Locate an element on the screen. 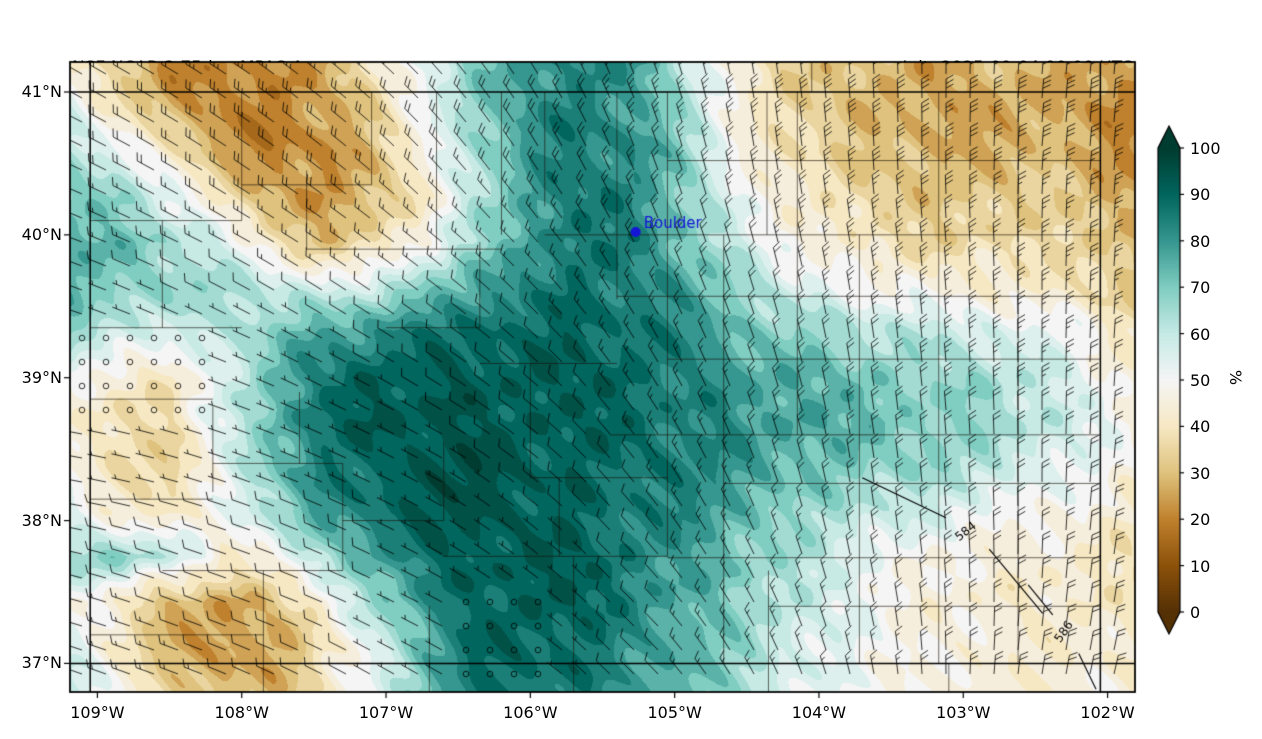 The image size is (1262, 739). x-tick-label: 108°W is located at coordinates (241, 712).